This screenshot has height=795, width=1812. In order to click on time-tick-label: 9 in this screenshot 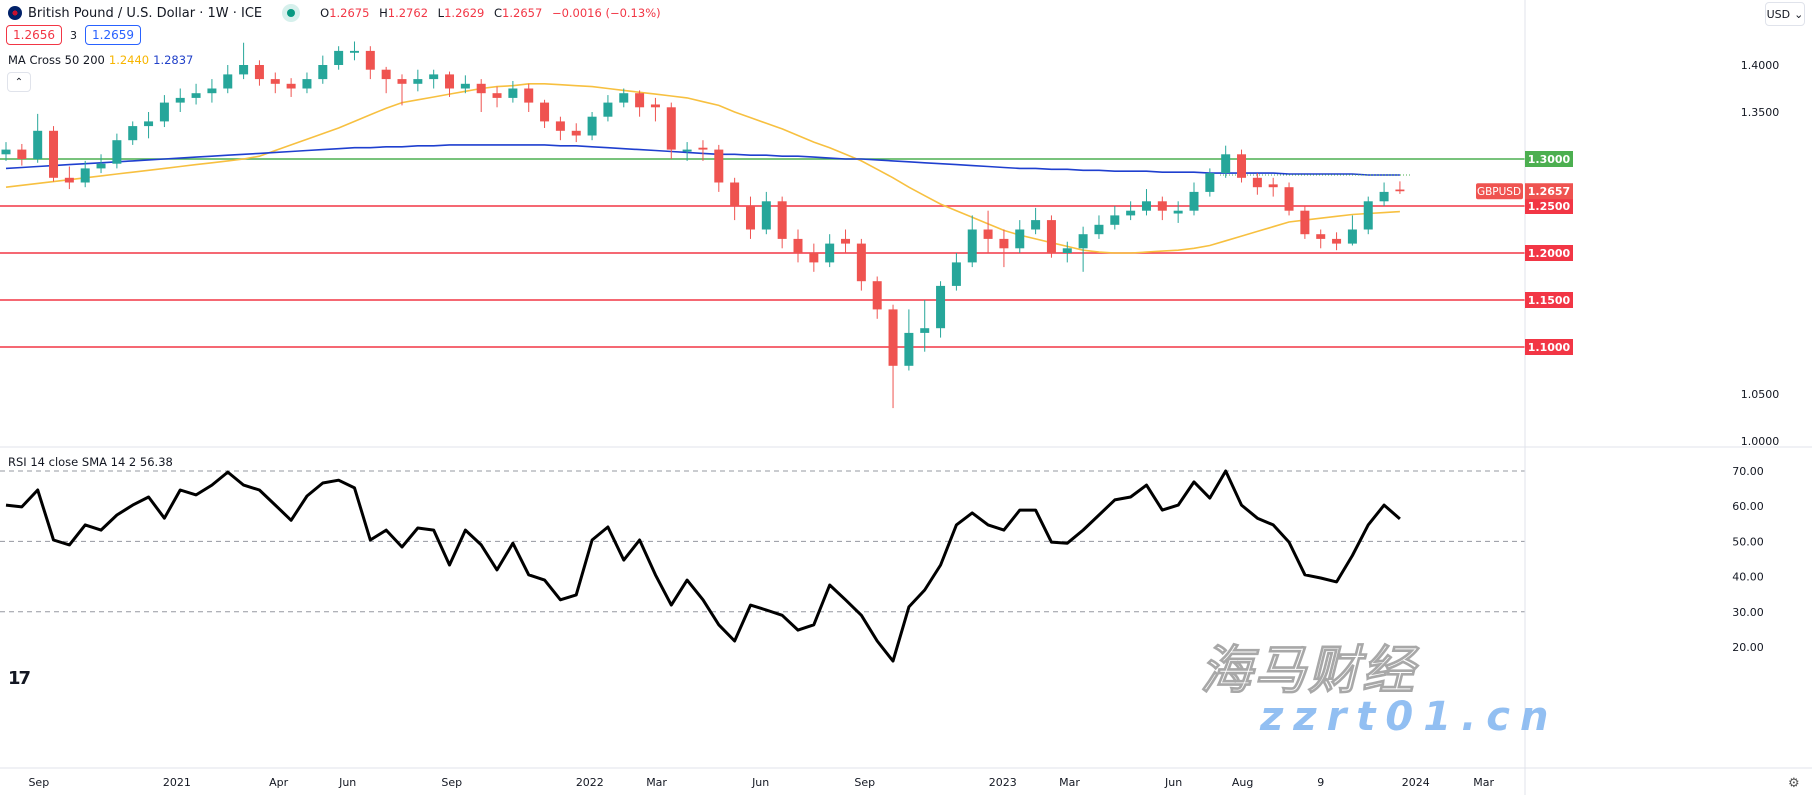, I will do `click(1320, 782)`.